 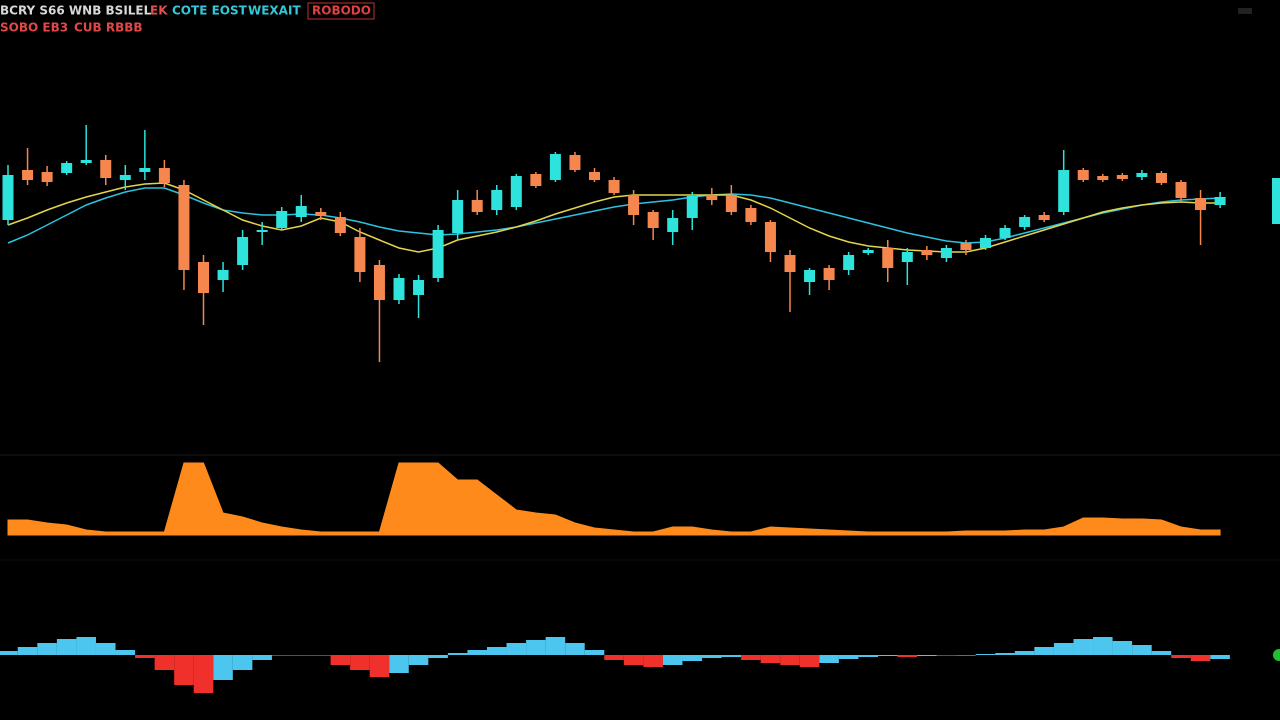 What do you see at coordinates (159, 11) in the screenshot?
I see `legend-text: EK` at bounding box center [159, 11].